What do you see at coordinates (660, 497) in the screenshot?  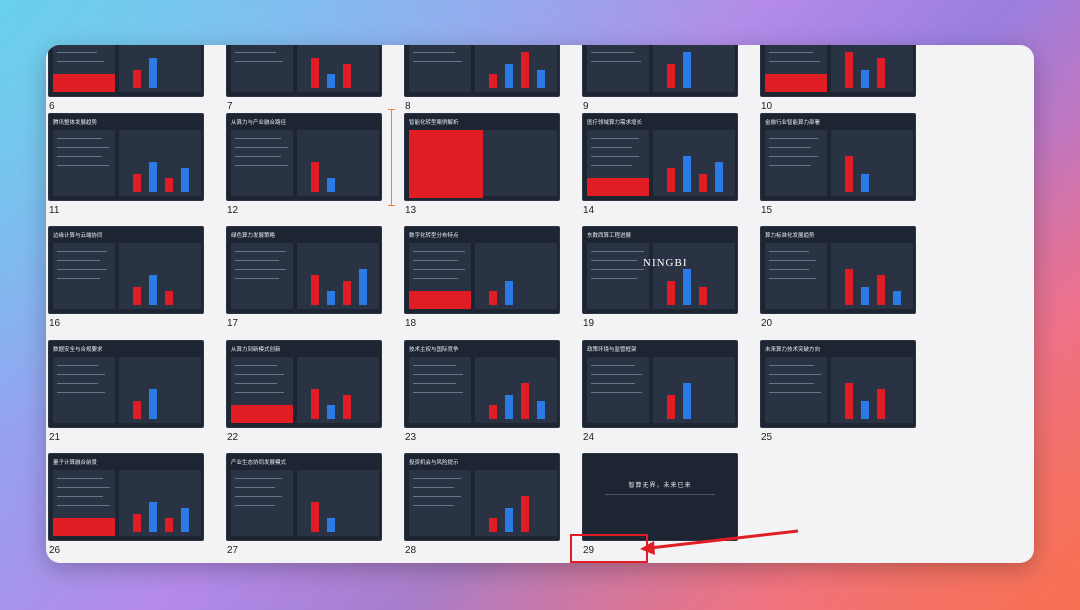 I see `slide-thumbnail: 智算无界，未来已来` at bounding box center [660, 497].